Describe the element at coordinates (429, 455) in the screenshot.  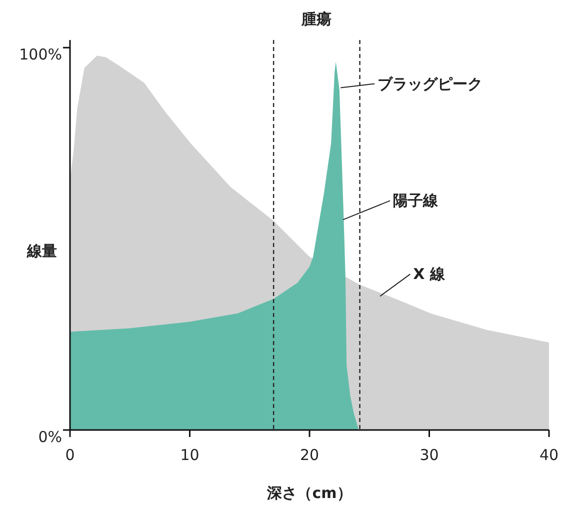
I see `x-tick-label: 30` at that location.